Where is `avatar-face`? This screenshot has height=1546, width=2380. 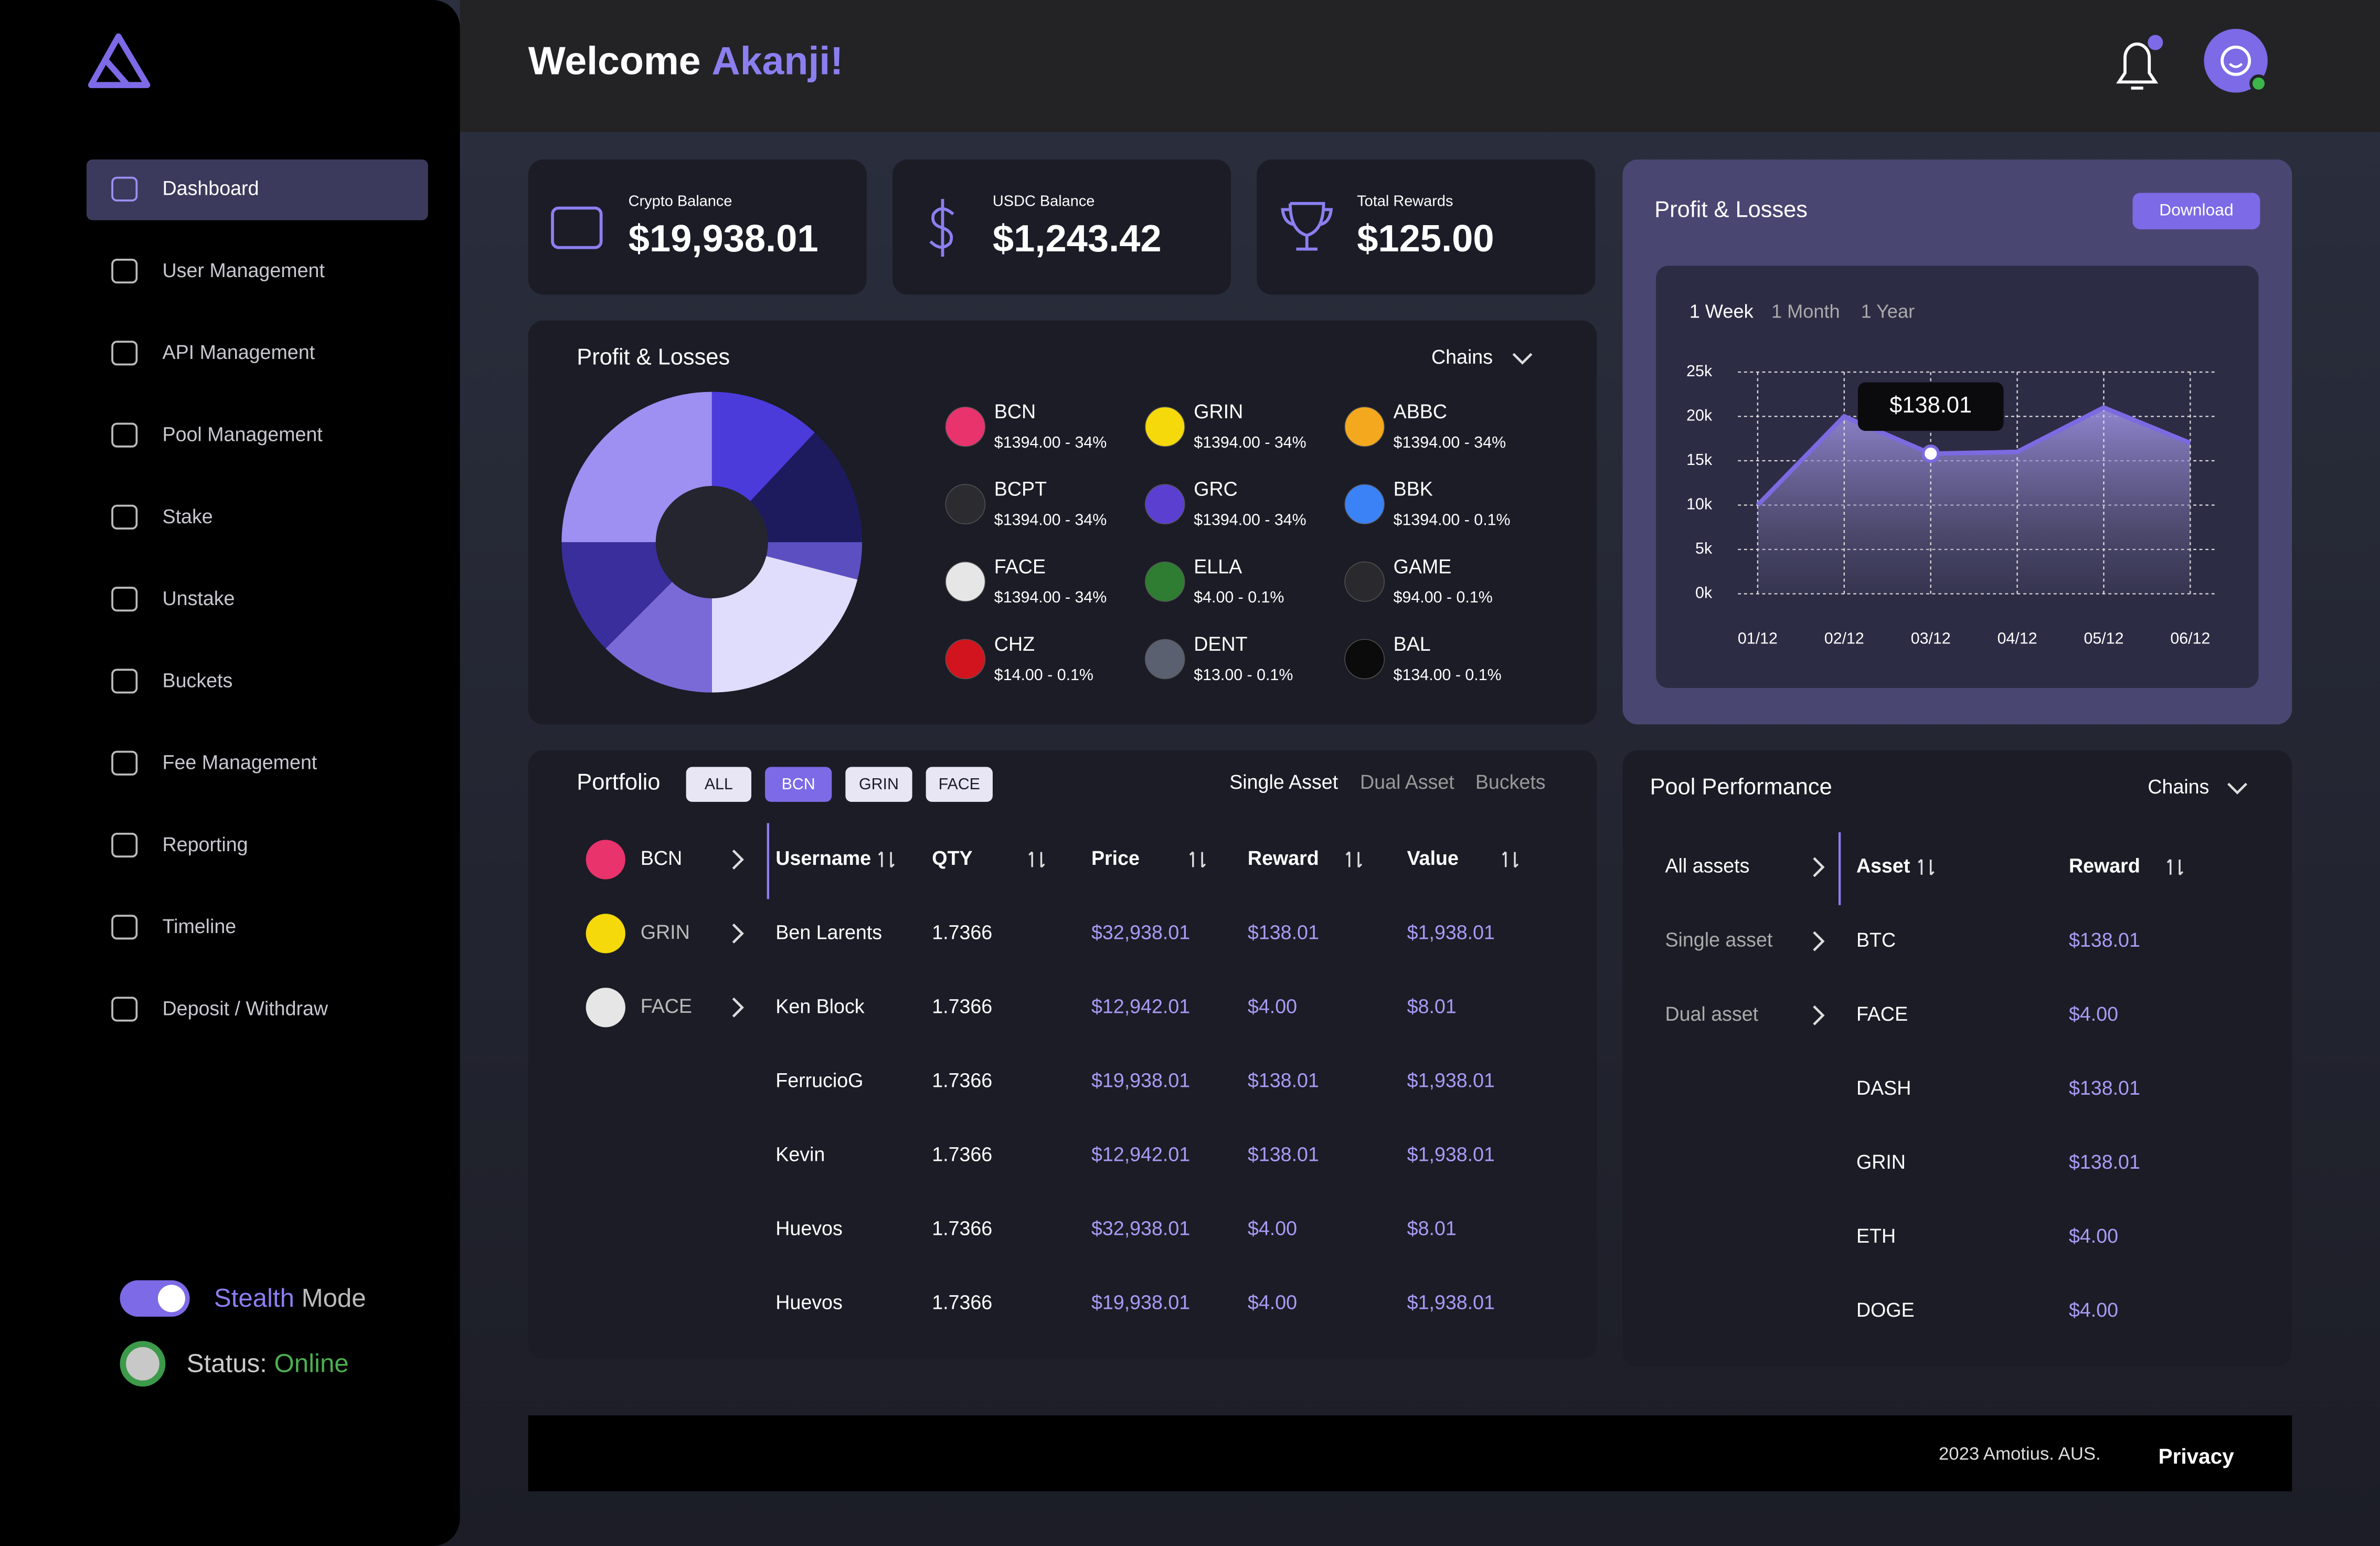
avatar-face is located at coordinates (2235, 60).